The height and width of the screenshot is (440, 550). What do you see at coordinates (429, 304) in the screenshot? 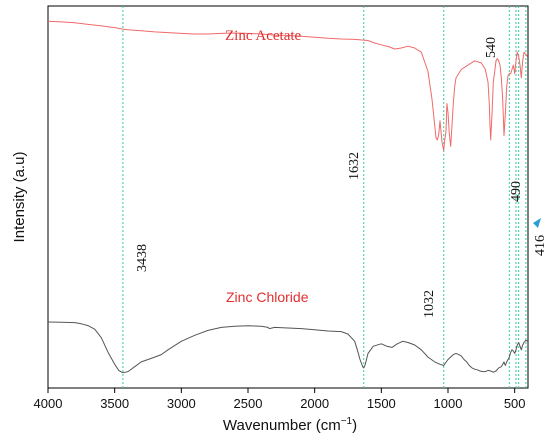
I see `peak-label-1032: 1032` at bounding box center [429, 304].